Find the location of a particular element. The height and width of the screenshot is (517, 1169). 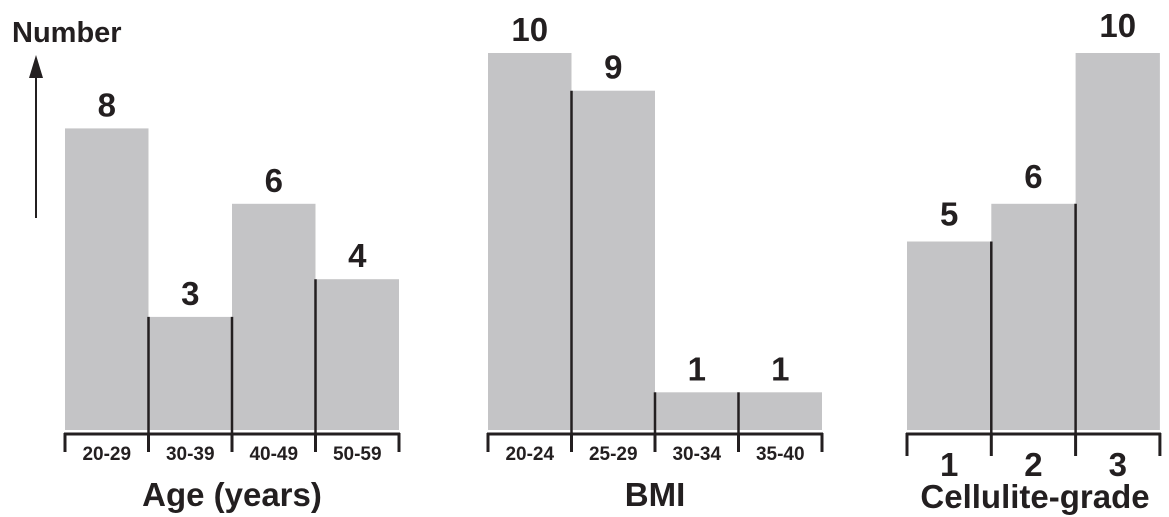

cellulite-grade-tick-label: 3 is located at coordinates (1118, 464).